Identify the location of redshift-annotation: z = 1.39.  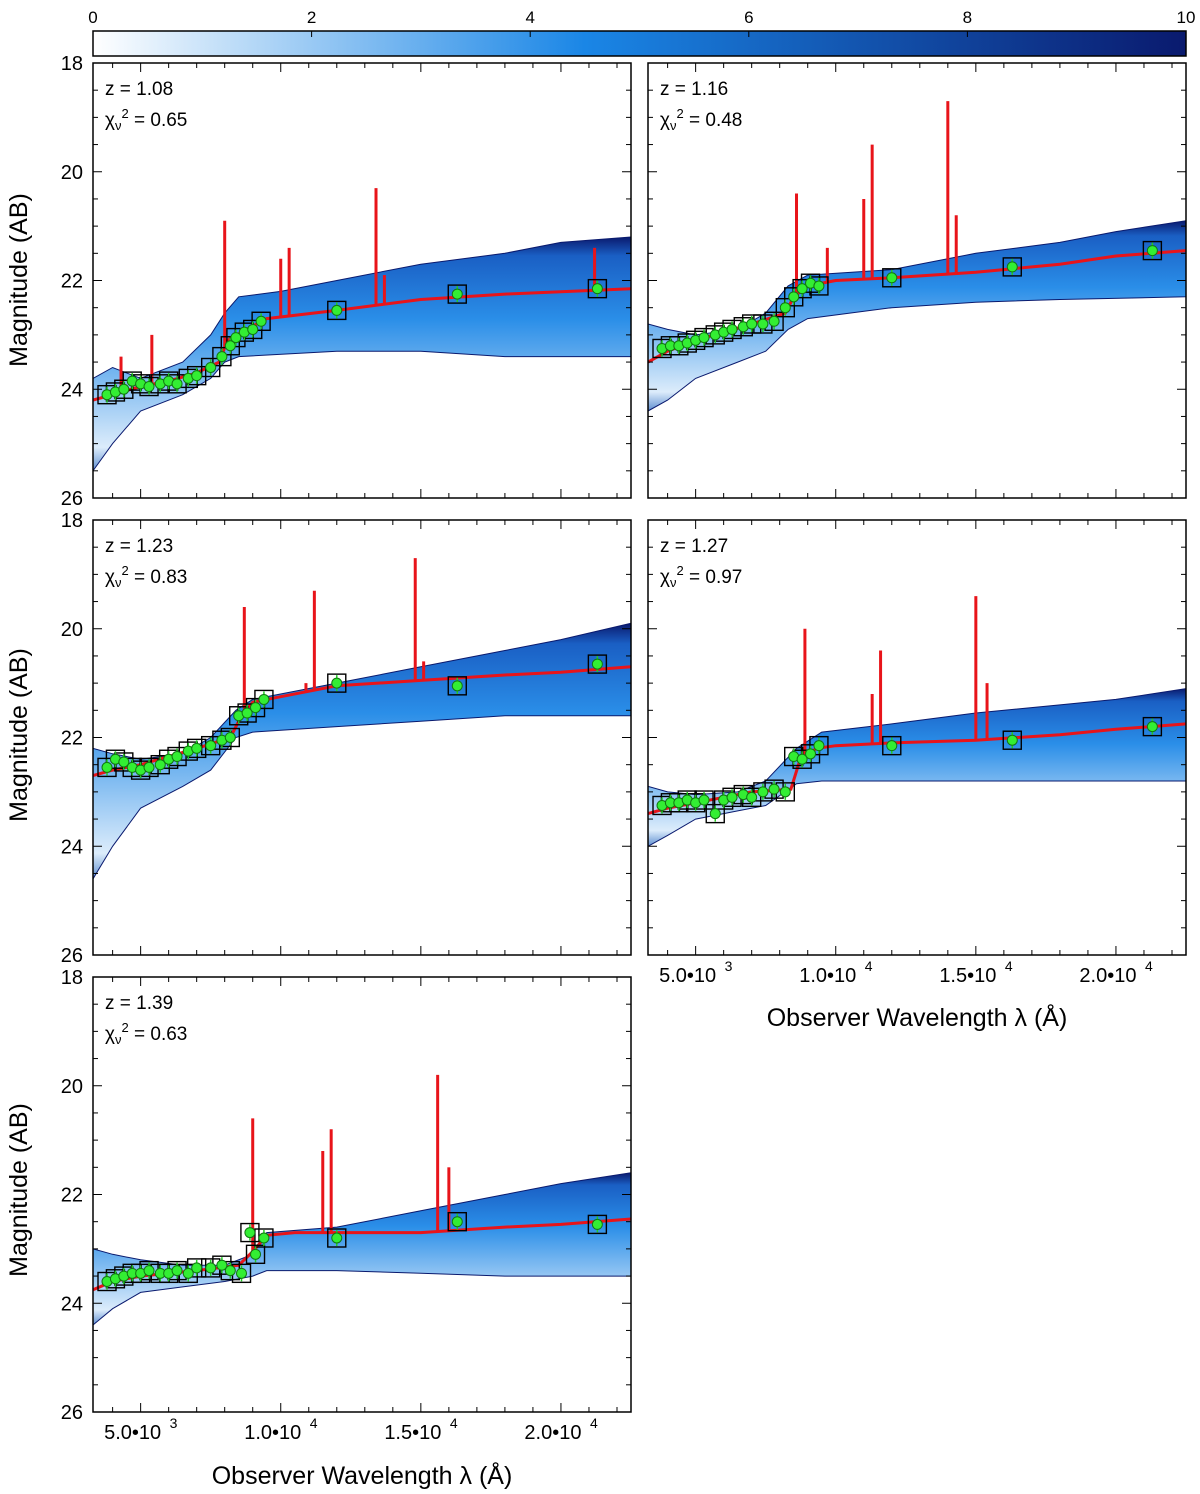
(139, 1003).